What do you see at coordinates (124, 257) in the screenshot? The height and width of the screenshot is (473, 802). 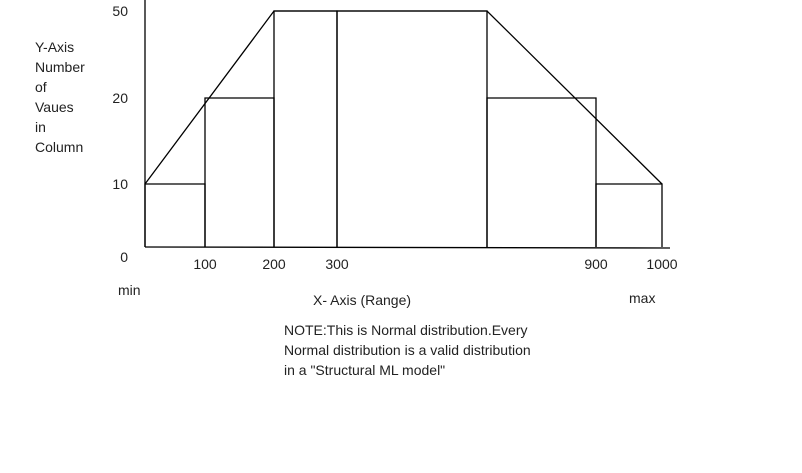 I see `y-tick-label: 0` at bounding box center [124, 257].